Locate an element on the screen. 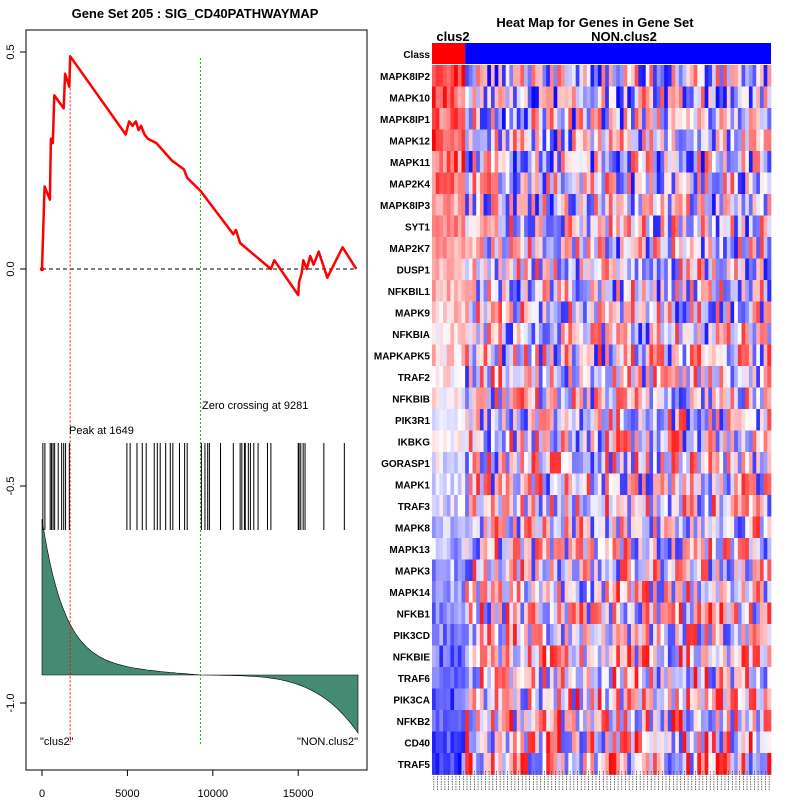 Image resolution: width=800 pixels, height=800 pixels. gene-label: MAPK8IP3 is located at coordinates (405, 206).